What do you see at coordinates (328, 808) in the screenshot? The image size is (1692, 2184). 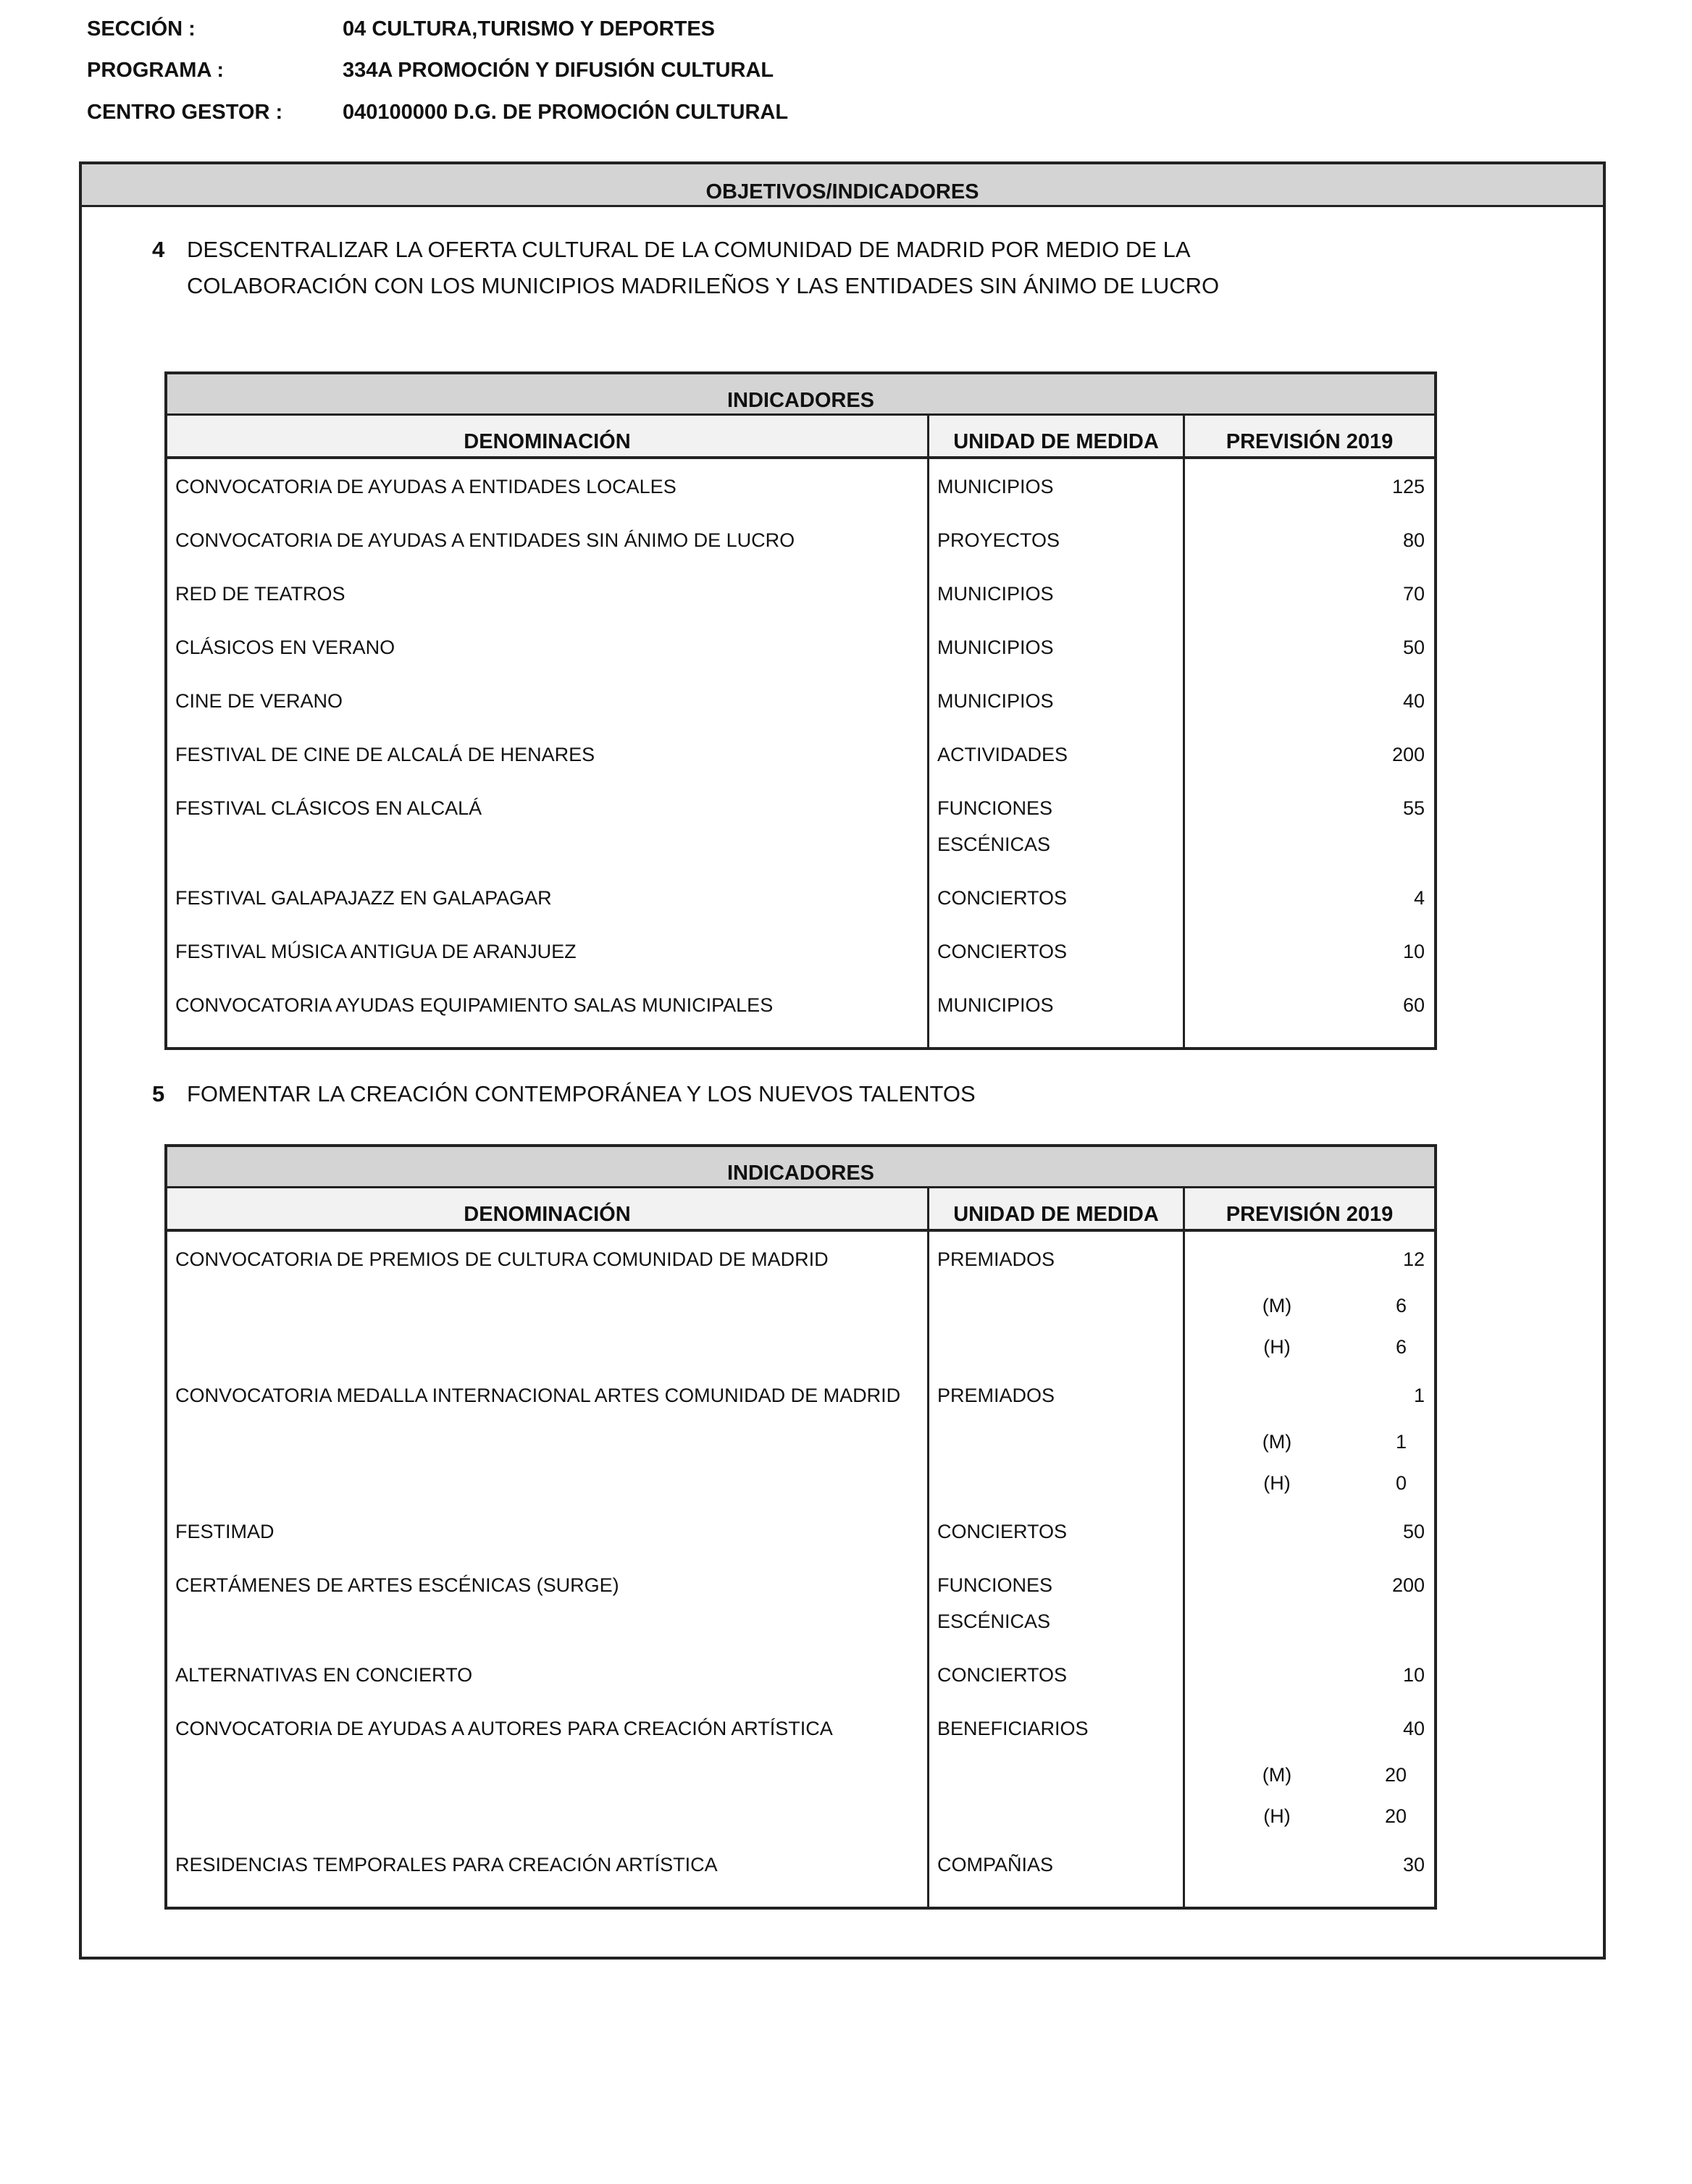 I see `indicator-name: FESTIVAL CLÁSICOS EN ALCALÁ` at bounding box center [328, 808].